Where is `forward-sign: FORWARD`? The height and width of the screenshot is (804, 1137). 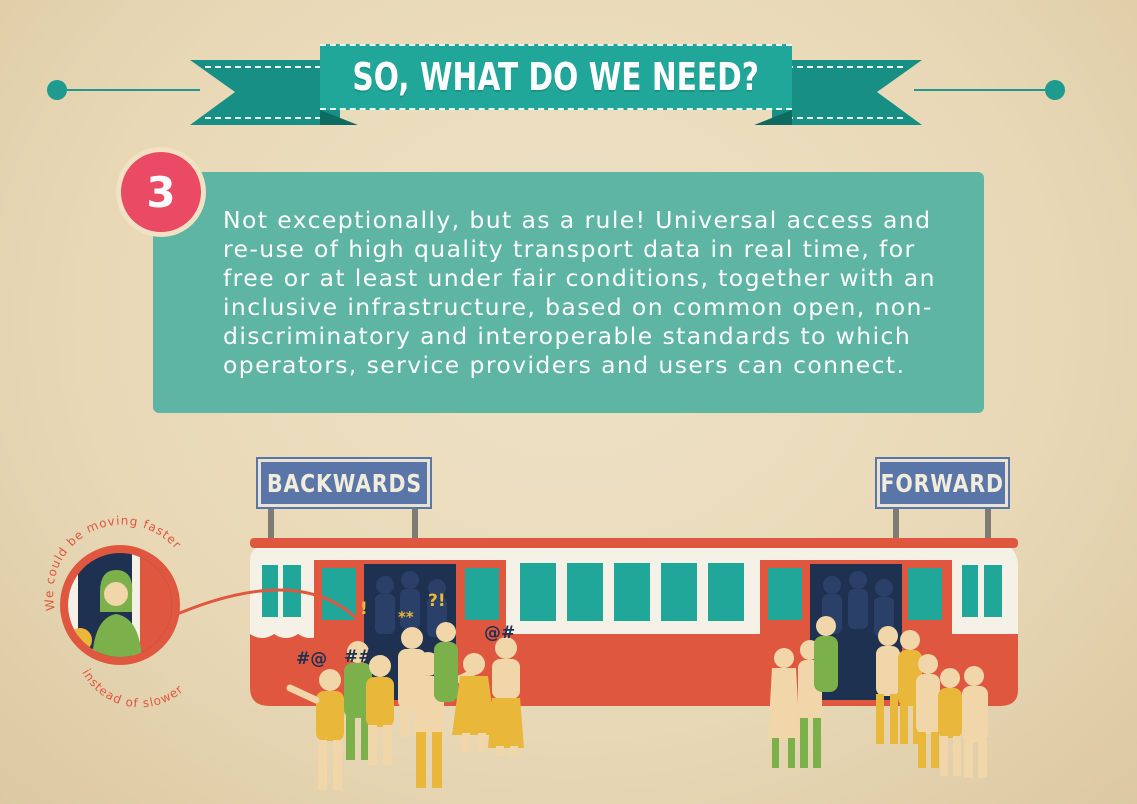 forward-sign: FORWARD is located at coordinates (942, 483).